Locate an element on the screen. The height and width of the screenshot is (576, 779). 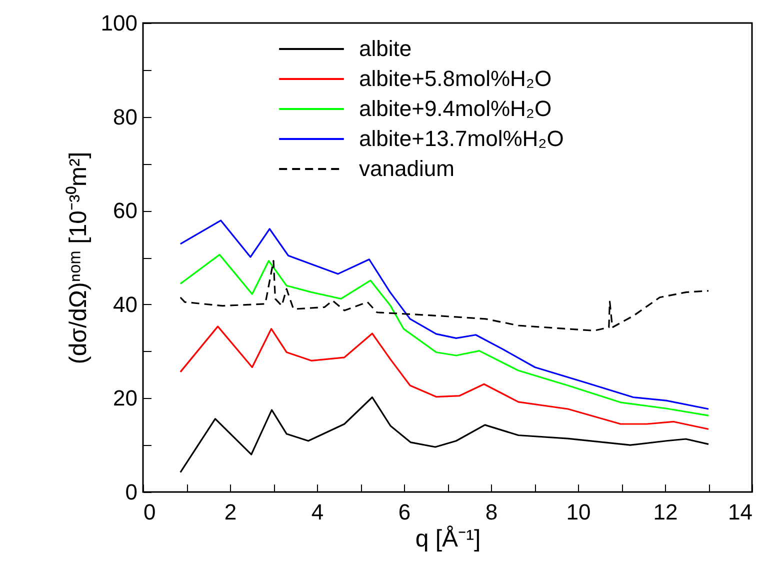
y-tick-label: 100 is located at coordinates (119, 23).